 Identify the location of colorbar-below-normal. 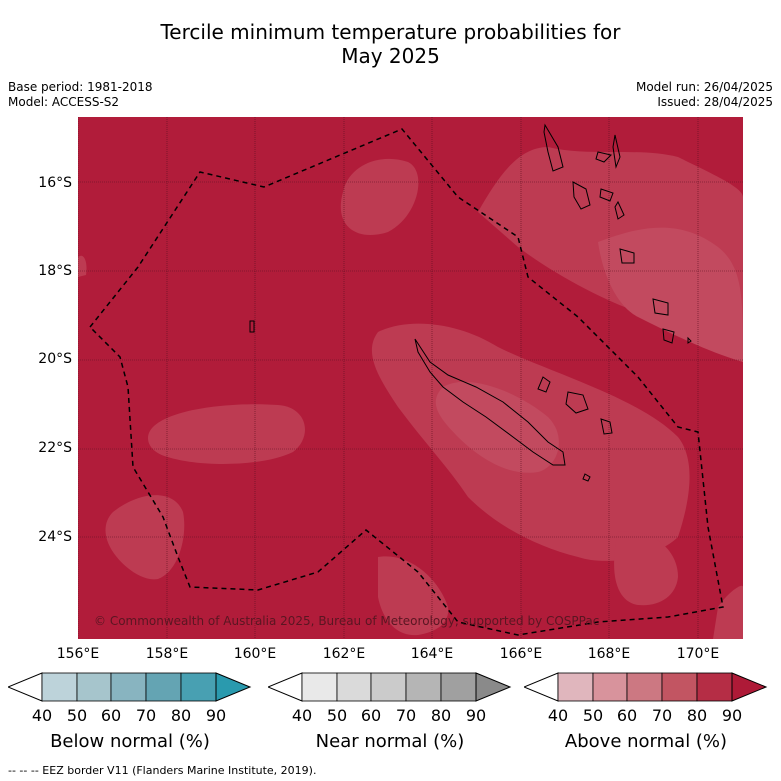
(130, 687).